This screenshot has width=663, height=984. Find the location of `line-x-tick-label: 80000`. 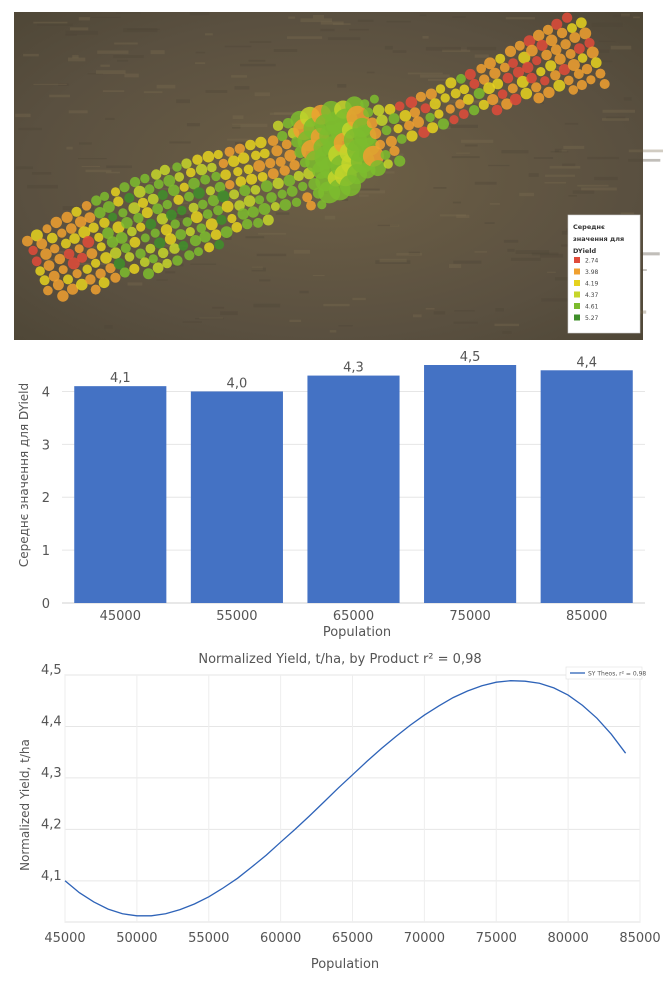

line-x-tick-label: 80000 is located at coordinates (567, 938).